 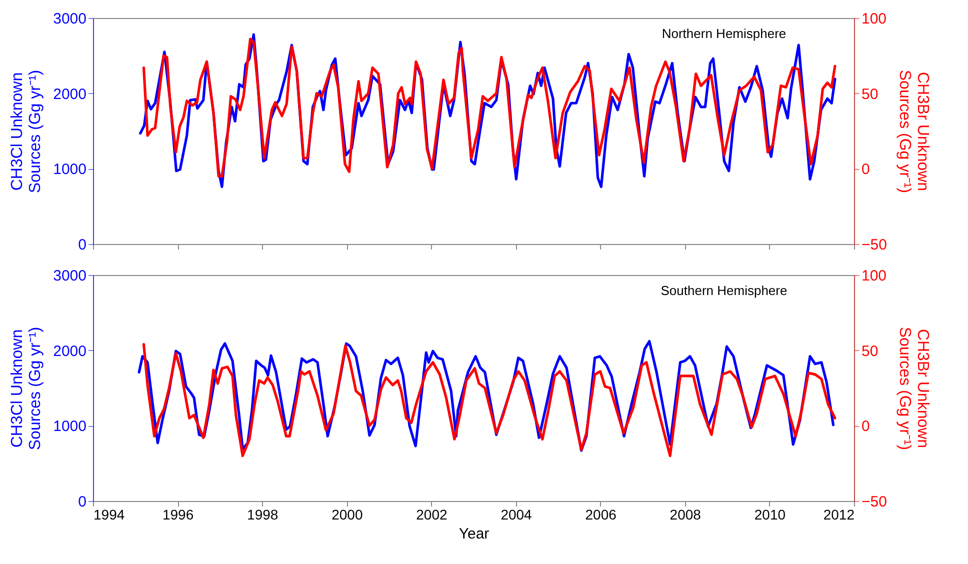 I want to click on x-tick-label: 1994, so click(x=109, y=514).